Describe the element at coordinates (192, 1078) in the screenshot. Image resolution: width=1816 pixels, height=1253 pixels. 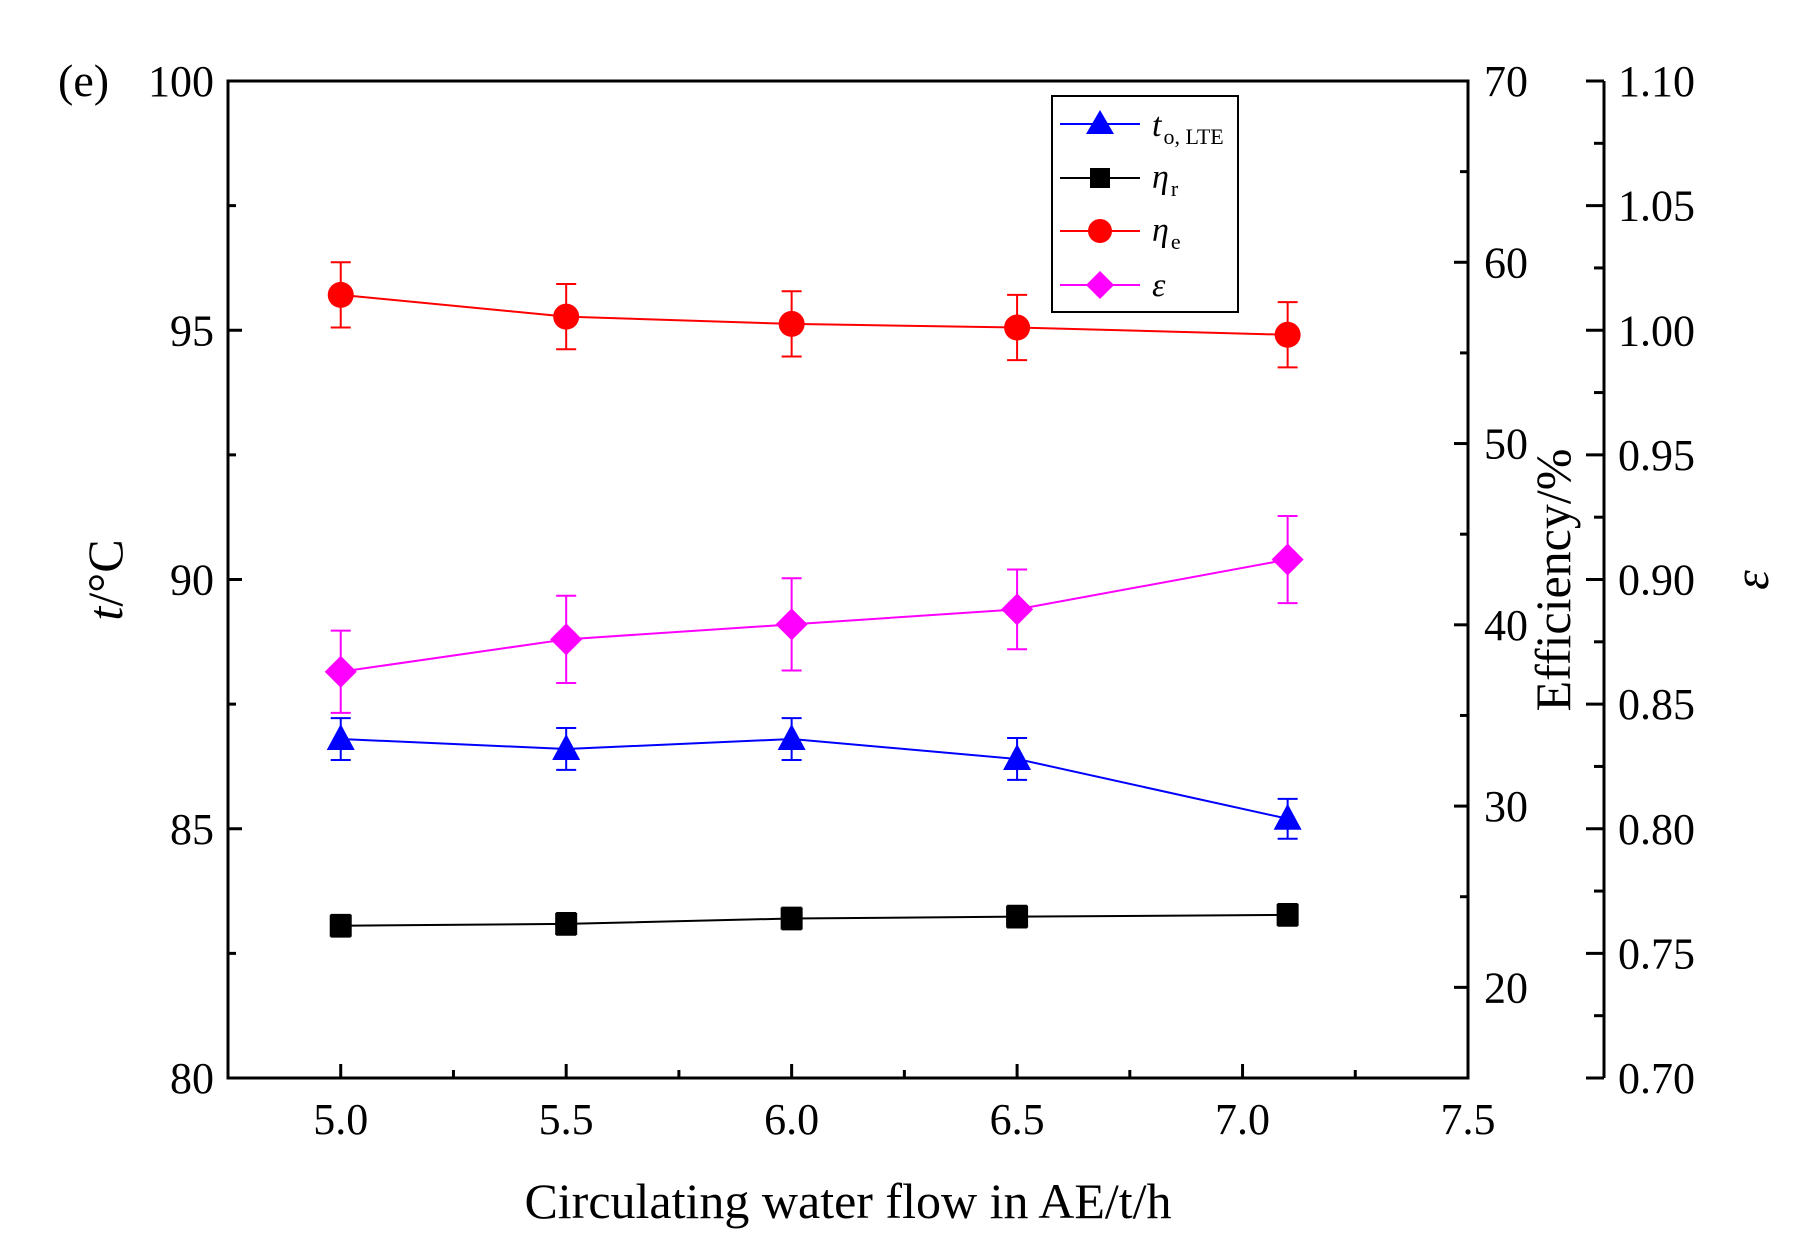
I see `left-tick-label: 80` at that location.